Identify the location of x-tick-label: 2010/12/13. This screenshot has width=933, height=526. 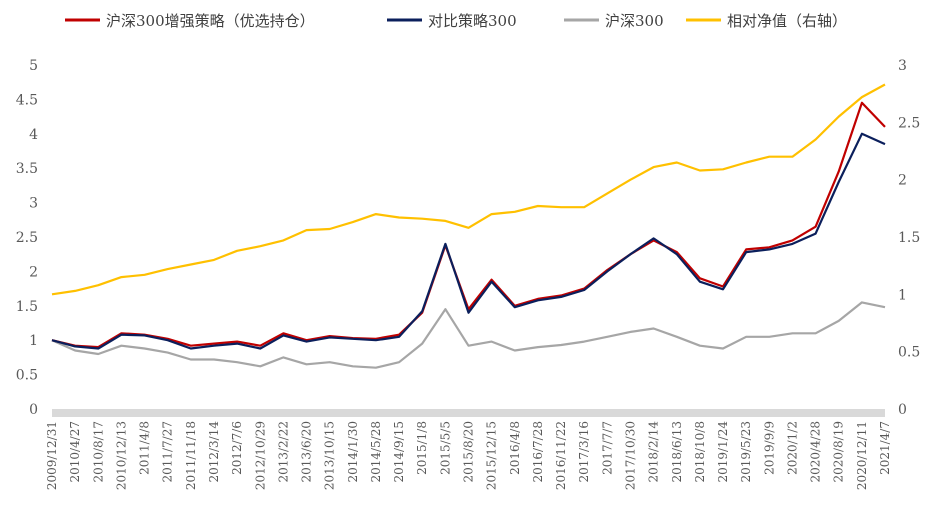
(121, 455).